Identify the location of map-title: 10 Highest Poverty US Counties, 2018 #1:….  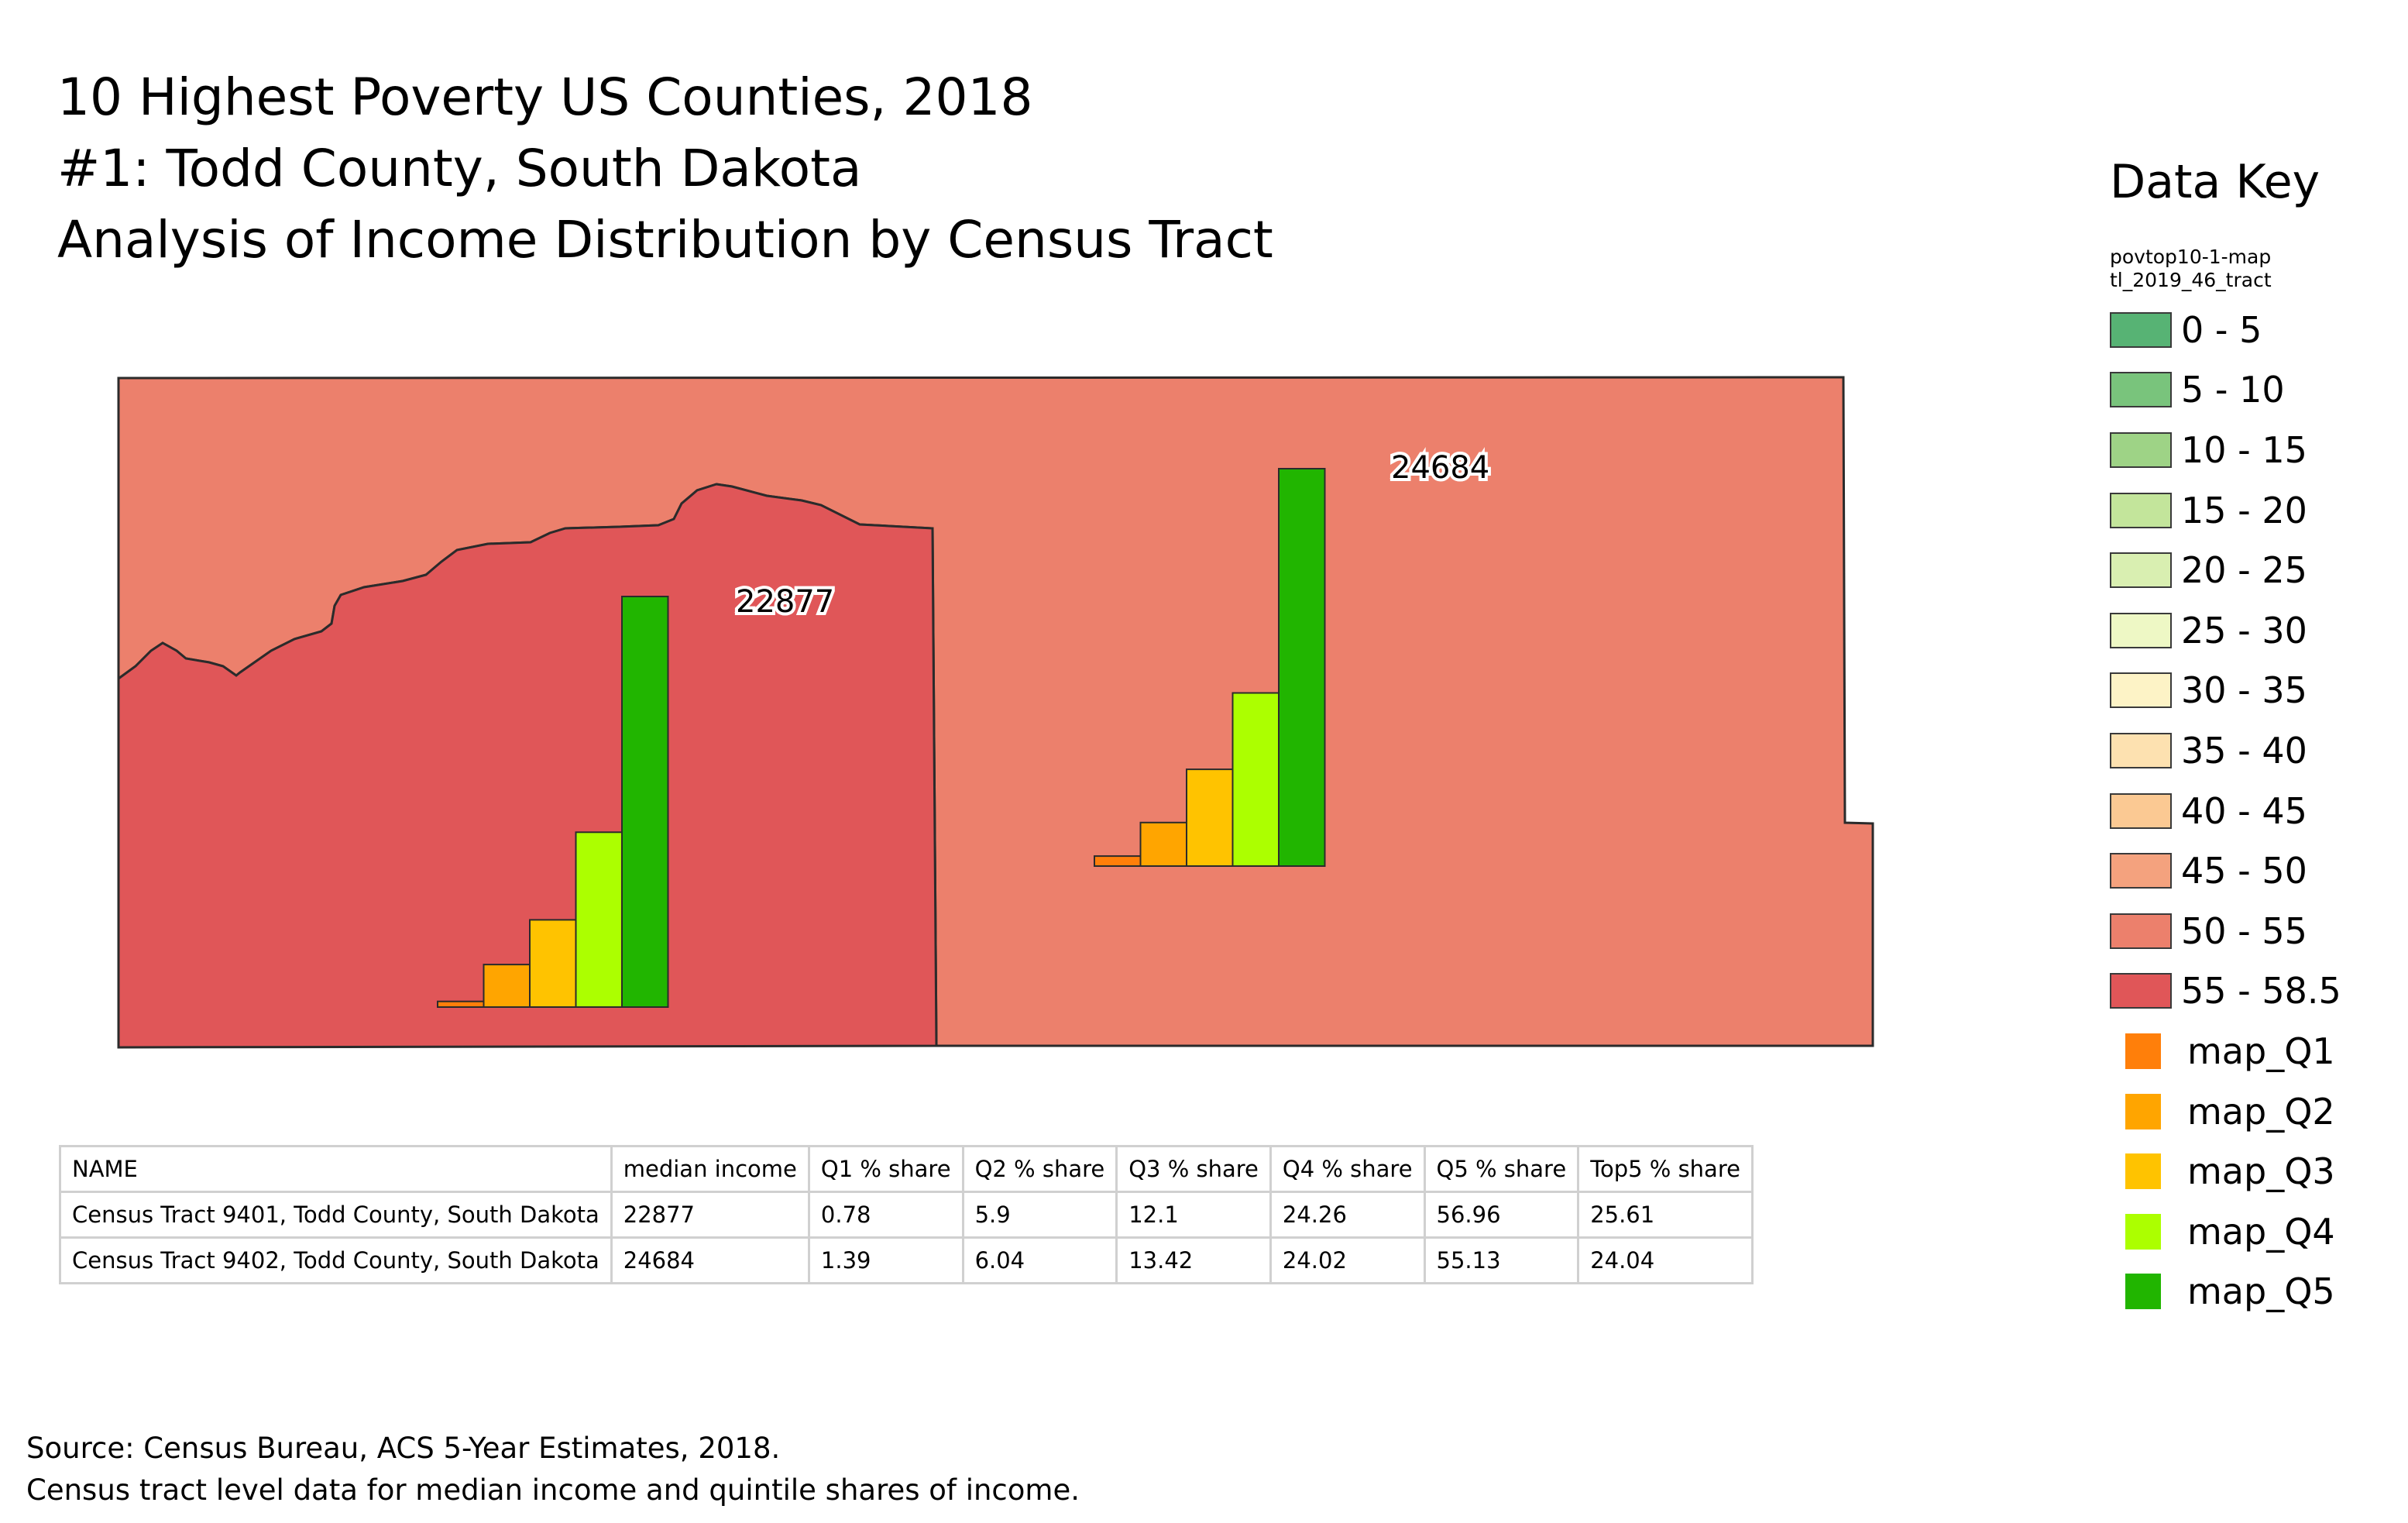
(665, 169).